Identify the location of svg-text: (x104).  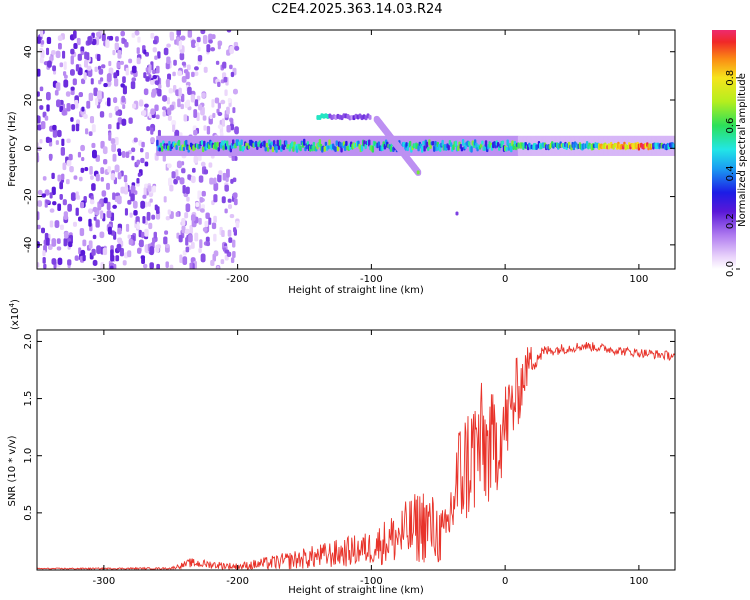
(14, 314).